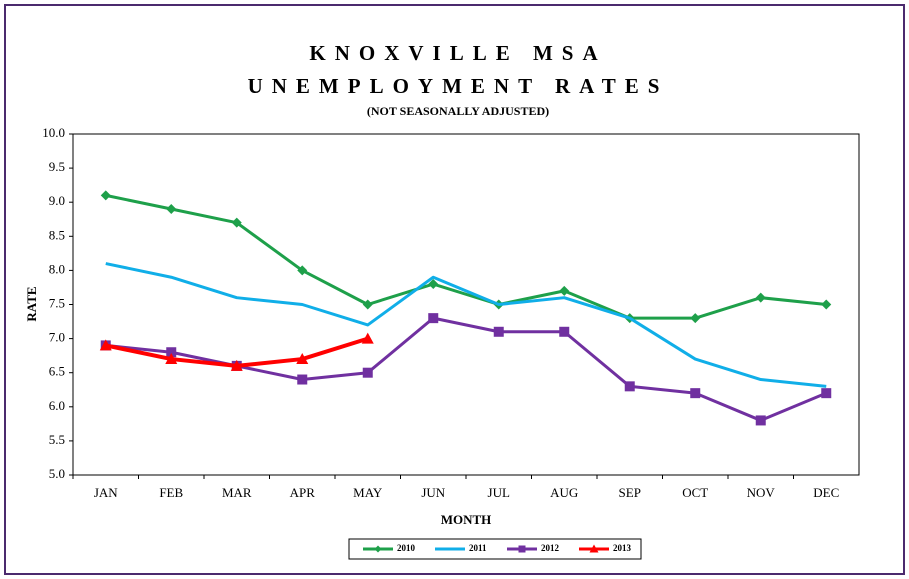 This screenshot has width=909, height=579. Describe the element at coordinates (31, 303) in the screenshot. I see `y-axis-title: RATE` at that location.